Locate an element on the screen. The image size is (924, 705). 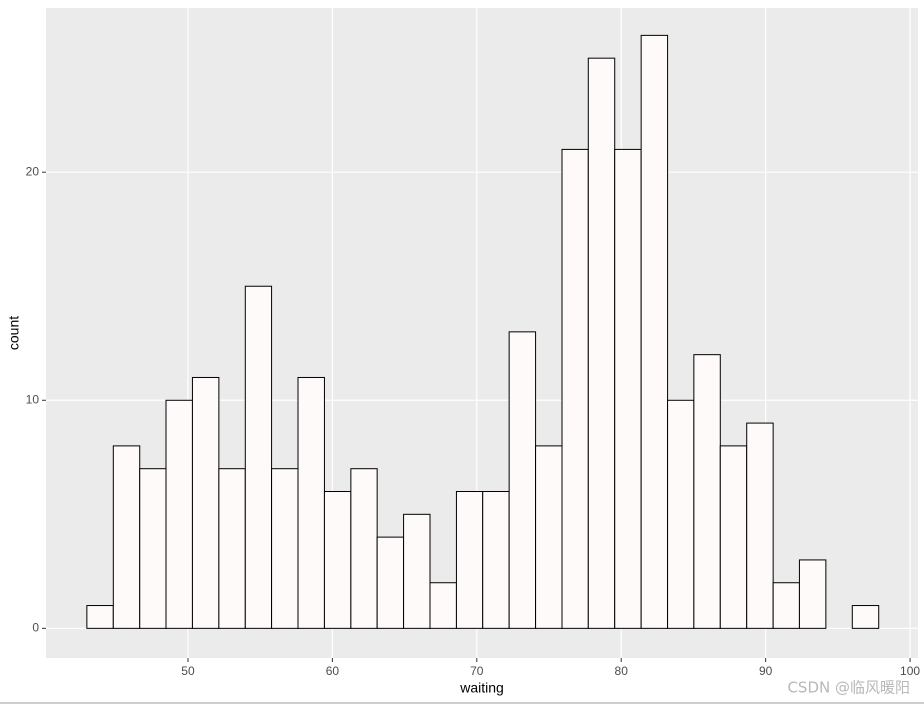
x-tick-label: 50 is located at coordinates (188, 671).